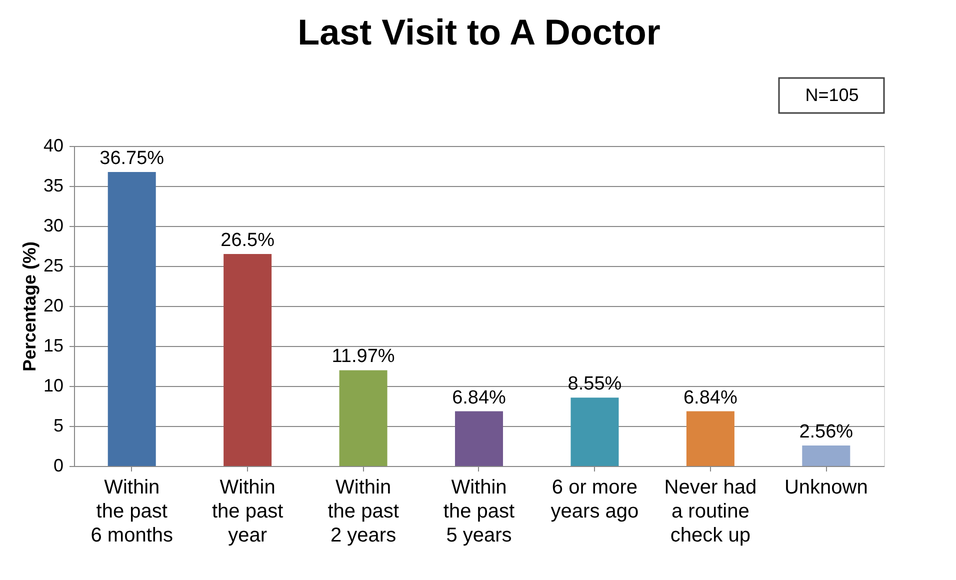 This screenshot has width=956, height=580. I want to click on x-tick-label: Within the past 5 years, so click(479, 511).